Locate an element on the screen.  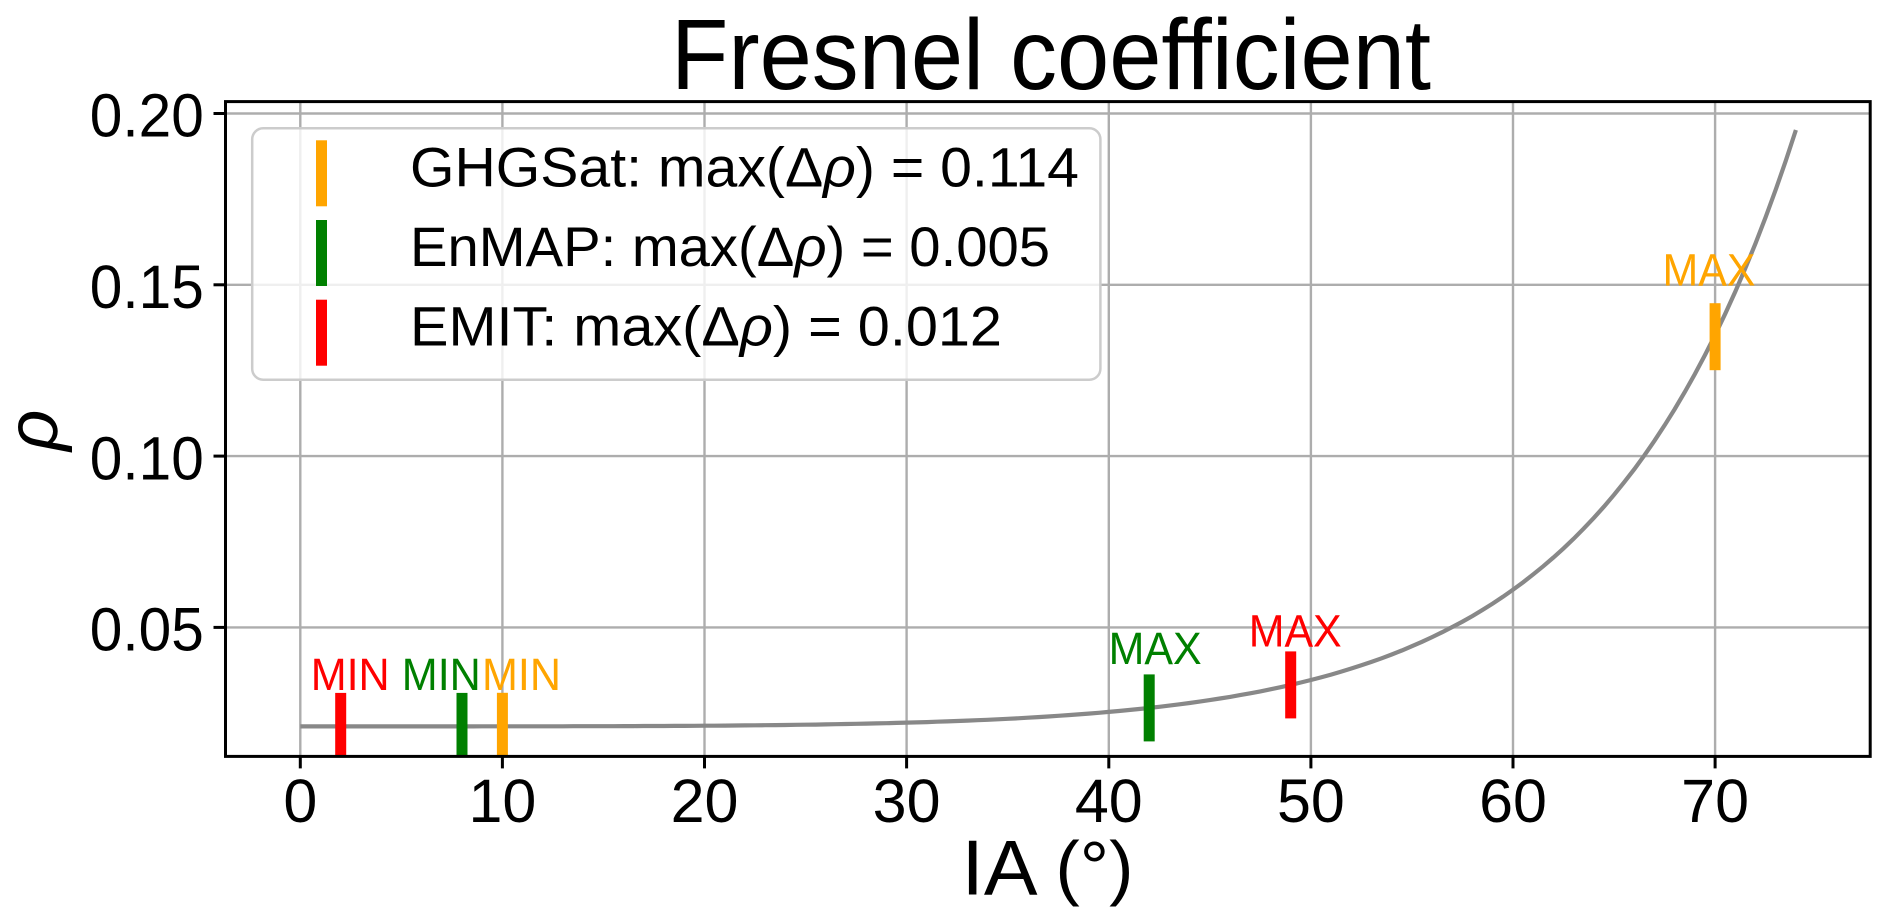
svg-text: EnMAP: max(Δρ) = 0.005 is located at coordinates (730, 246).